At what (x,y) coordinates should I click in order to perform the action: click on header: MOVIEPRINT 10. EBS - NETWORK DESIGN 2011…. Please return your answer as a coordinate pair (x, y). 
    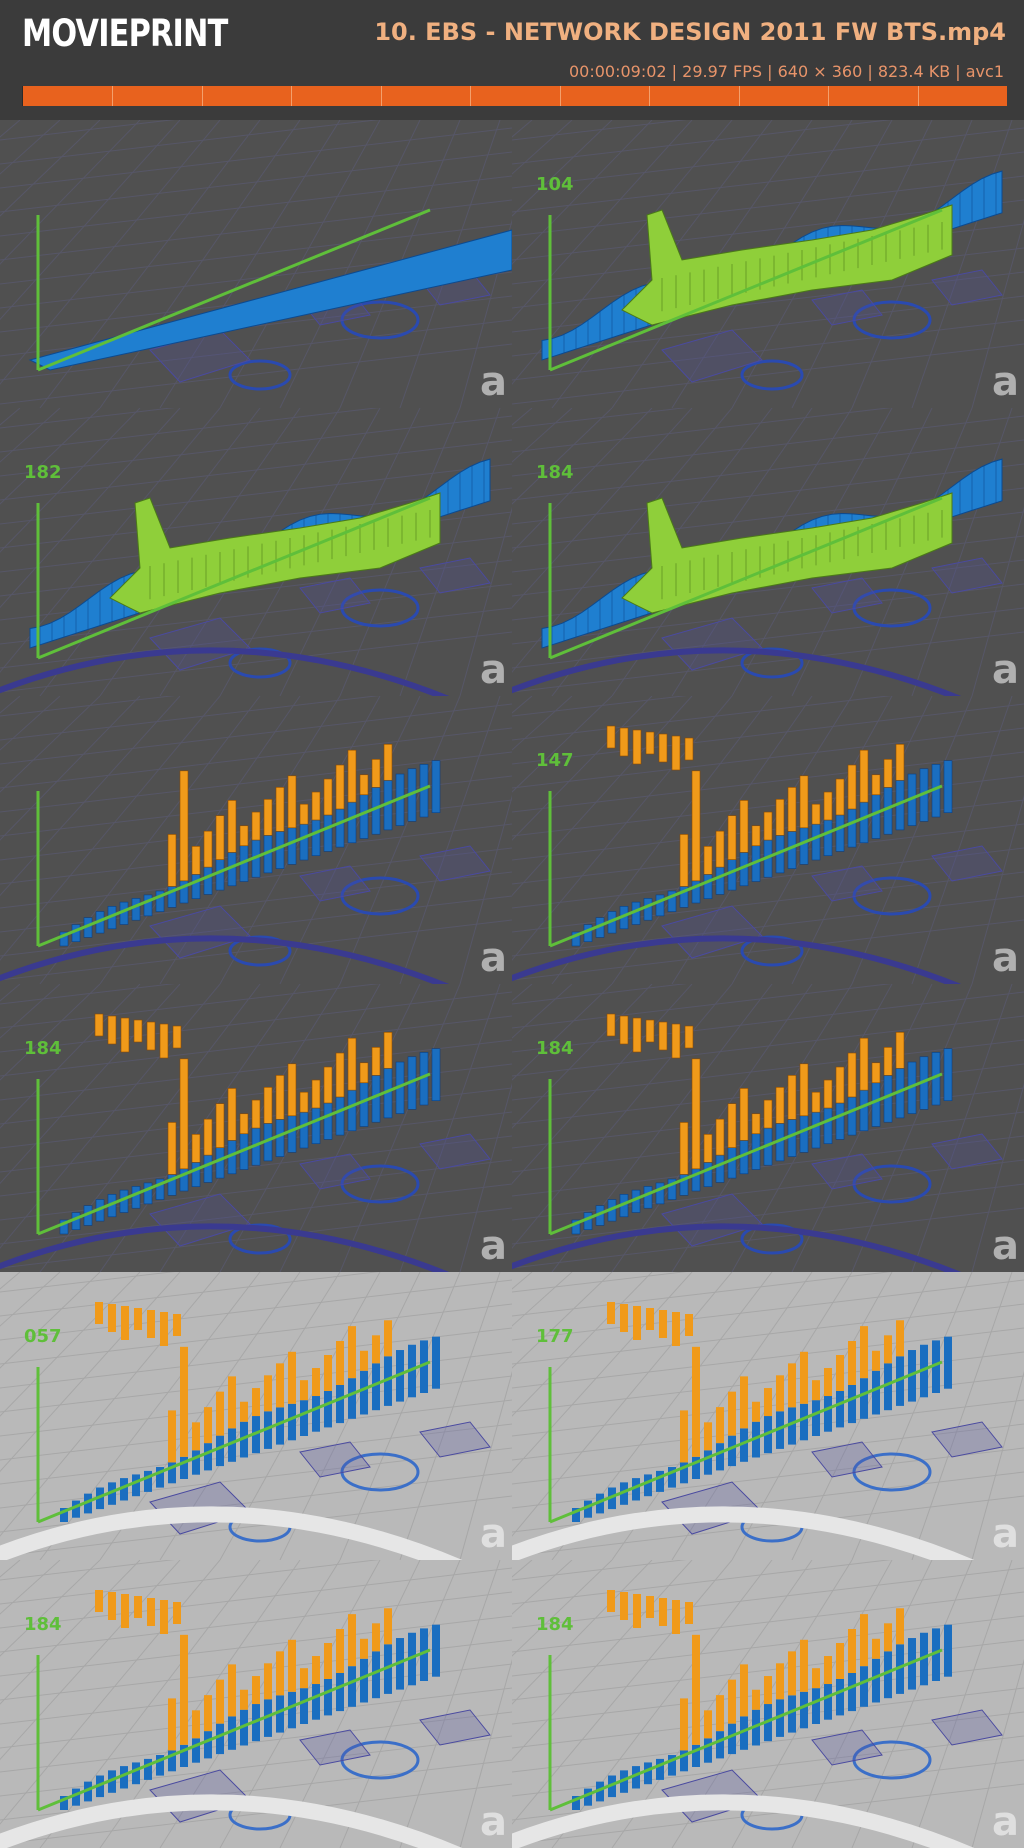
    Looking at the image, I should click on (512, 59).